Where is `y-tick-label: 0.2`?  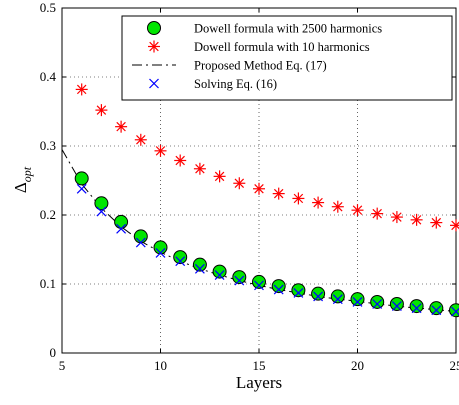
y-tick-label: 0.2 is located at coordinates (48, 214).